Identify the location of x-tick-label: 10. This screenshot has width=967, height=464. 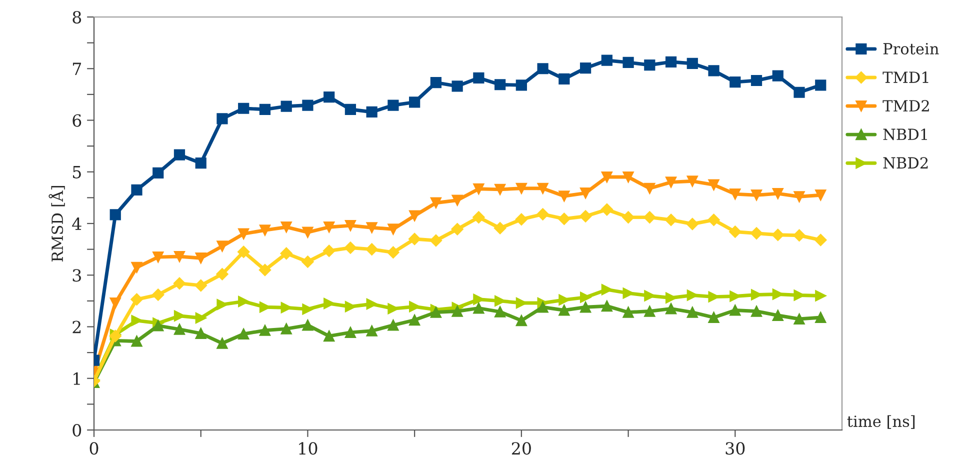
(308, 448).